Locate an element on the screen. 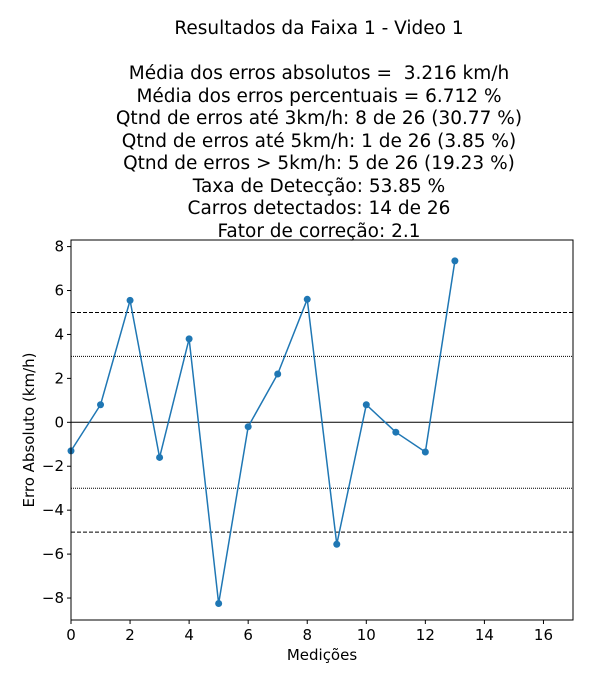  y-tick-label: 0 is located at coordinates (59, 422).